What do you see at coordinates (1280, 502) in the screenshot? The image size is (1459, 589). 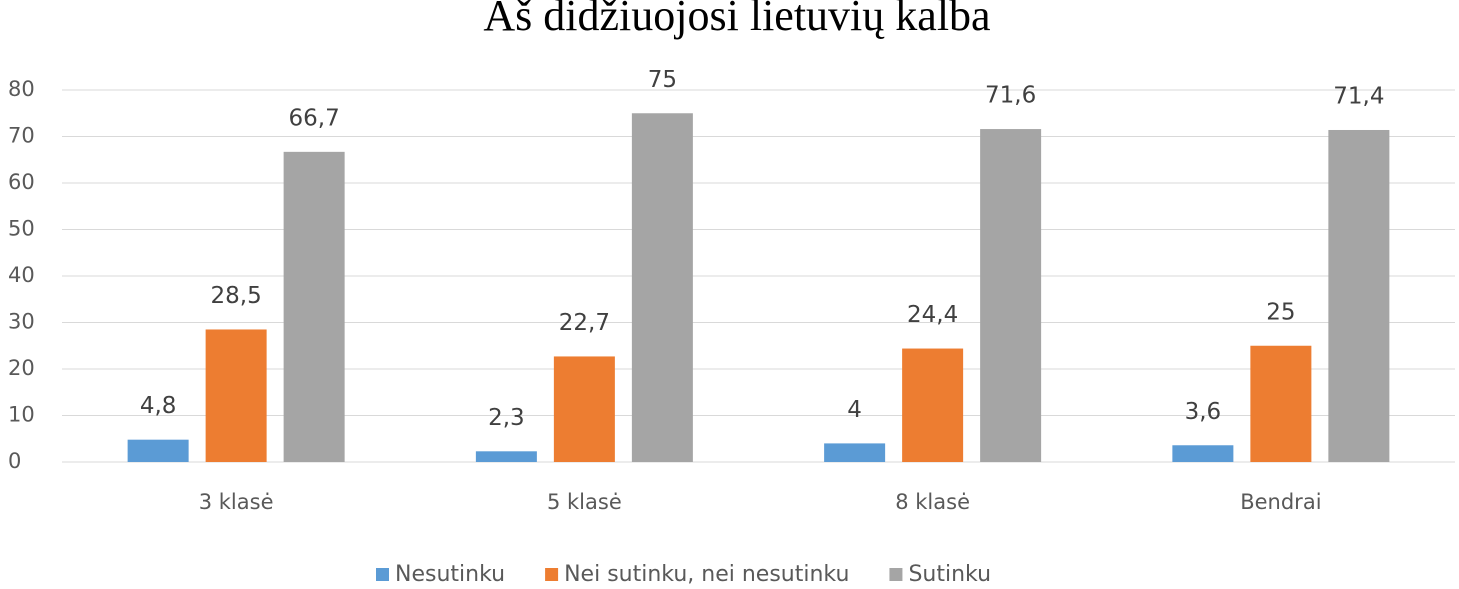 I see `x-tick-label: Bendrai` at bounding box center [1280, 502].